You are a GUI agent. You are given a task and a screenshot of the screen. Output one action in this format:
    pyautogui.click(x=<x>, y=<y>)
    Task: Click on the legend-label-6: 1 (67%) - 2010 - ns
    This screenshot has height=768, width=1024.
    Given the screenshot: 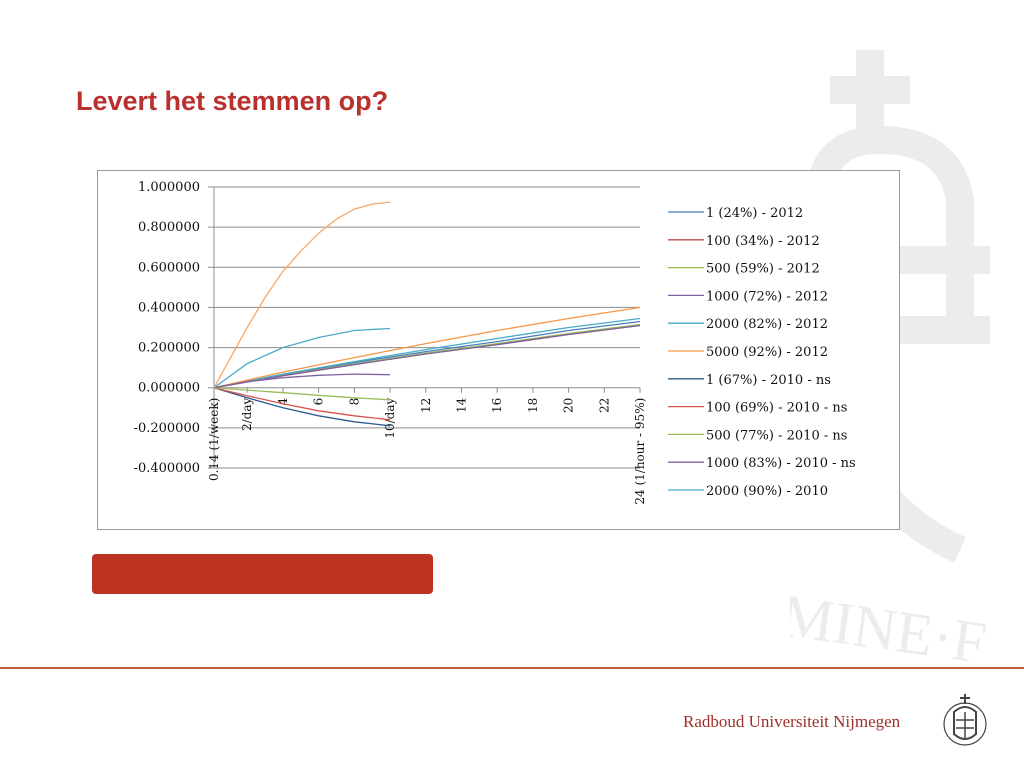 What is the action you would take?
    pyautogui.click(x=768, y=380)
    